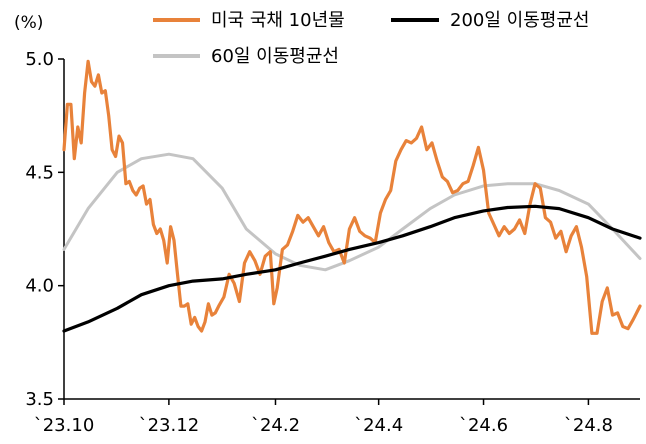  I want to click on legend-label-treasury-10y: 미국 국채 10년물, so click(278, 20).